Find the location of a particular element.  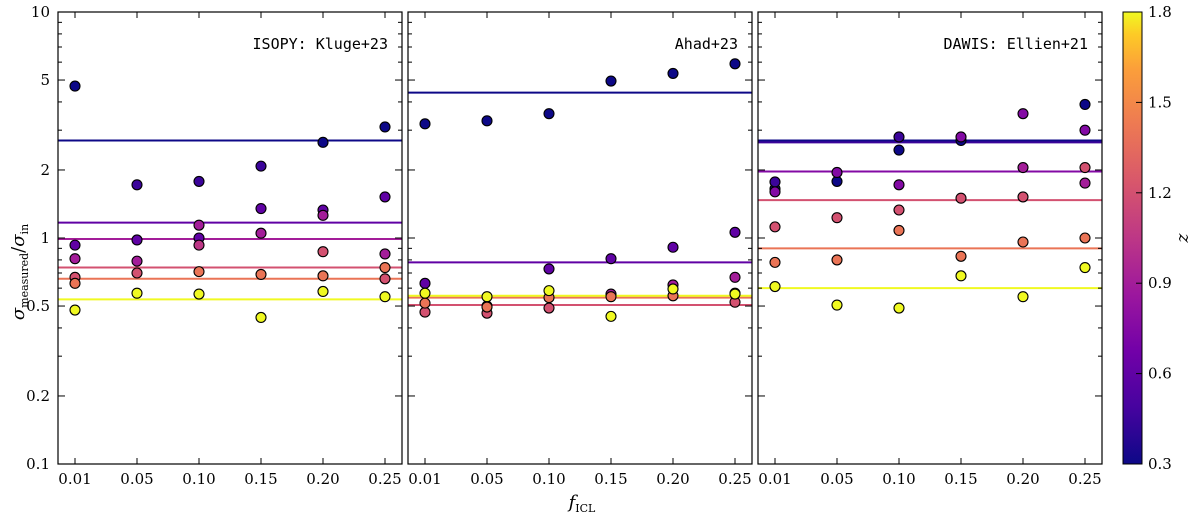

y-tick-label: 0.5 is located at coordinates (38, 306).